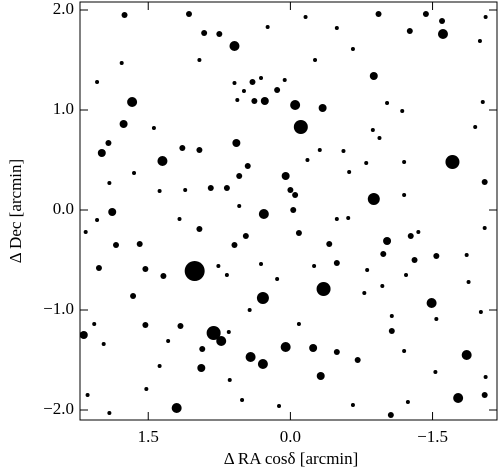 The width and height of the screenshot is (500, 470). I want to click on y-tick-label: 2.0, so click(63, 9).